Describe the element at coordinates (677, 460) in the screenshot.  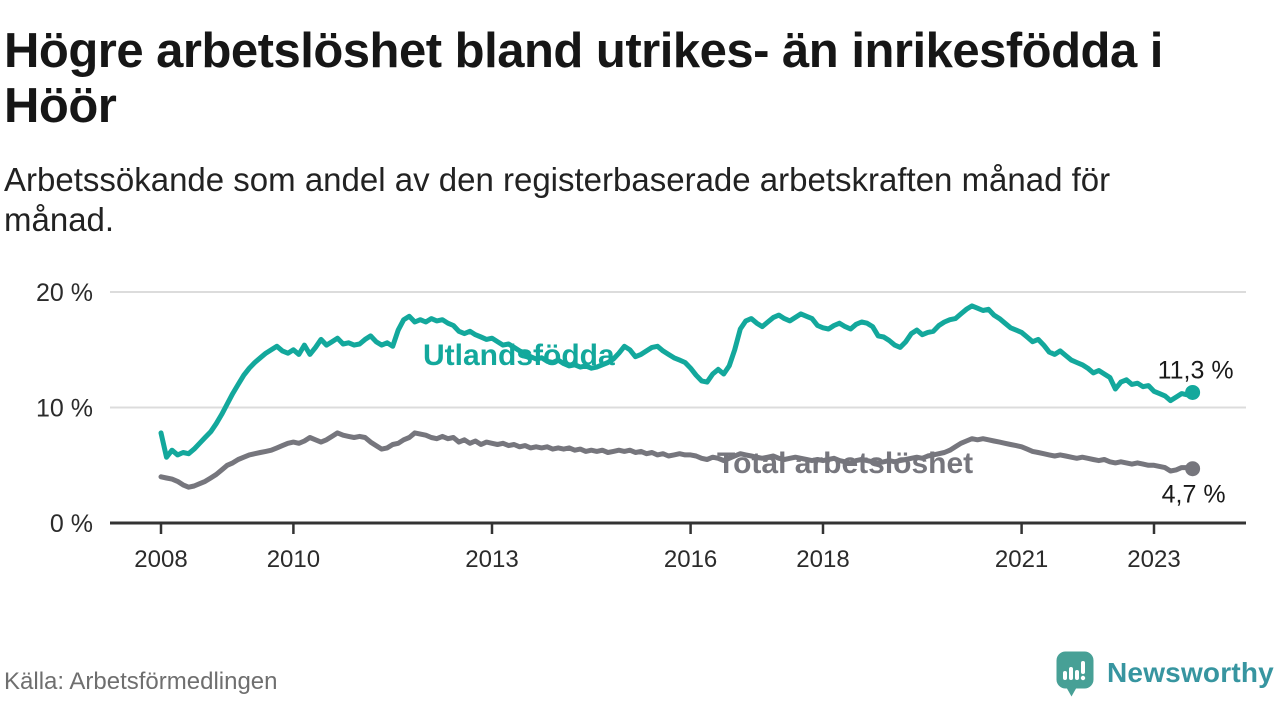
I see `series-line-total-arbetsloshet` at that location.